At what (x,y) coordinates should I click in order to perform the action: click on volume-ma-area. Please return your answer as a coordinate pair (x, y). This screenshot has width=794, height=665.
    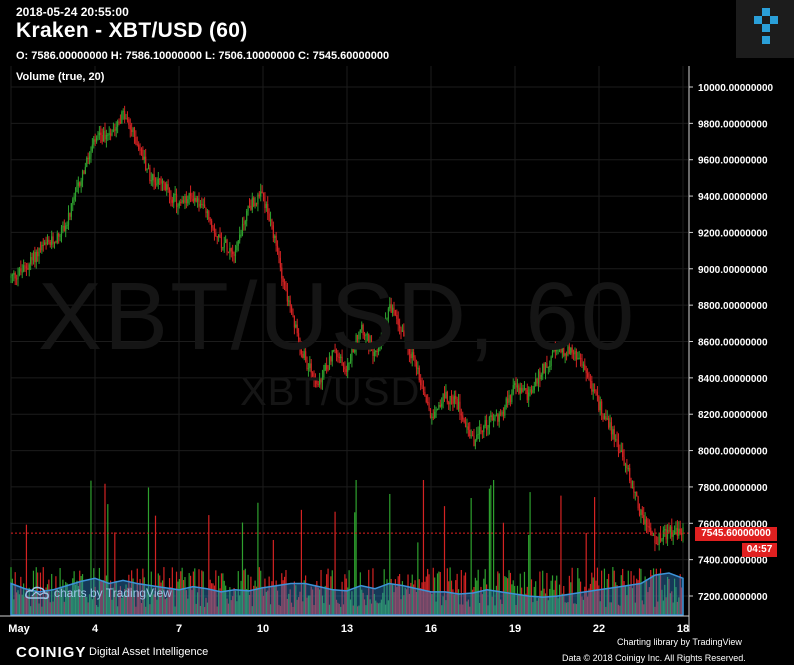
    Looking at the image, I should click on (347, 594).